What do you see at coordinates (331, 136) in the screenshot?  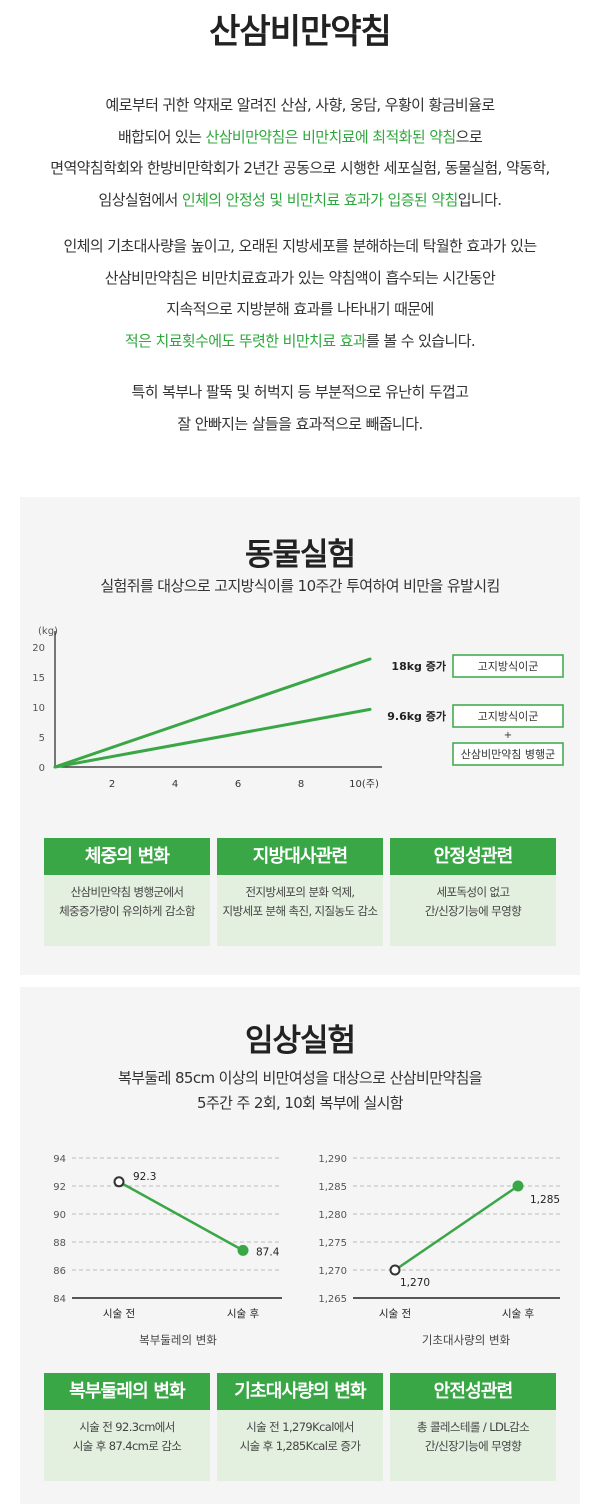 I see `highlight-text: 산삼비만약침은 비만치료에 최적화된 약침` at bounding box center [331, 136].